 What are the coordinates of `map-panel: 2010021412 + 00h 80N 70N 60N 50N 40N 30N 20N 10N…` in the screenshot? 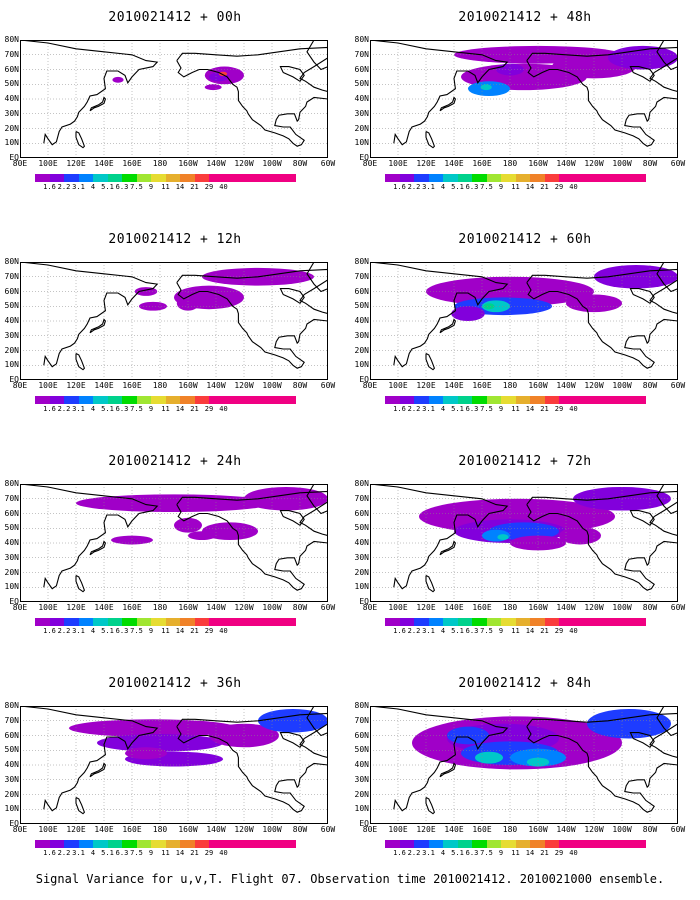 It's located at (175, 111).